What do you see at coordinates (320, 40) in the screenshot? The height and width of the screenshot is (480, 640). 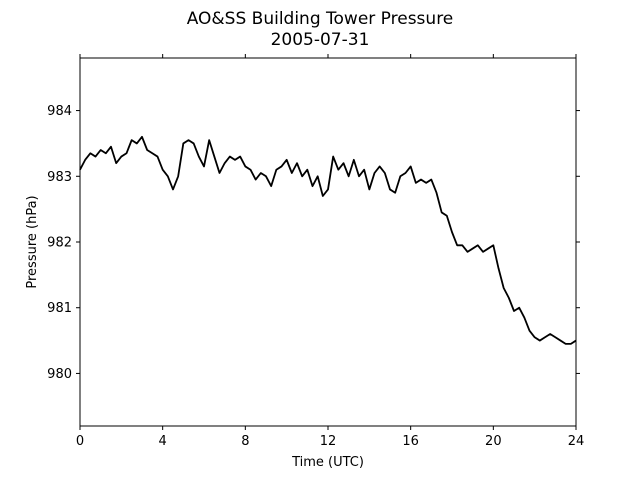 I see `chart-subtitle: 2005-07-31` at bounding box center [320, 40].